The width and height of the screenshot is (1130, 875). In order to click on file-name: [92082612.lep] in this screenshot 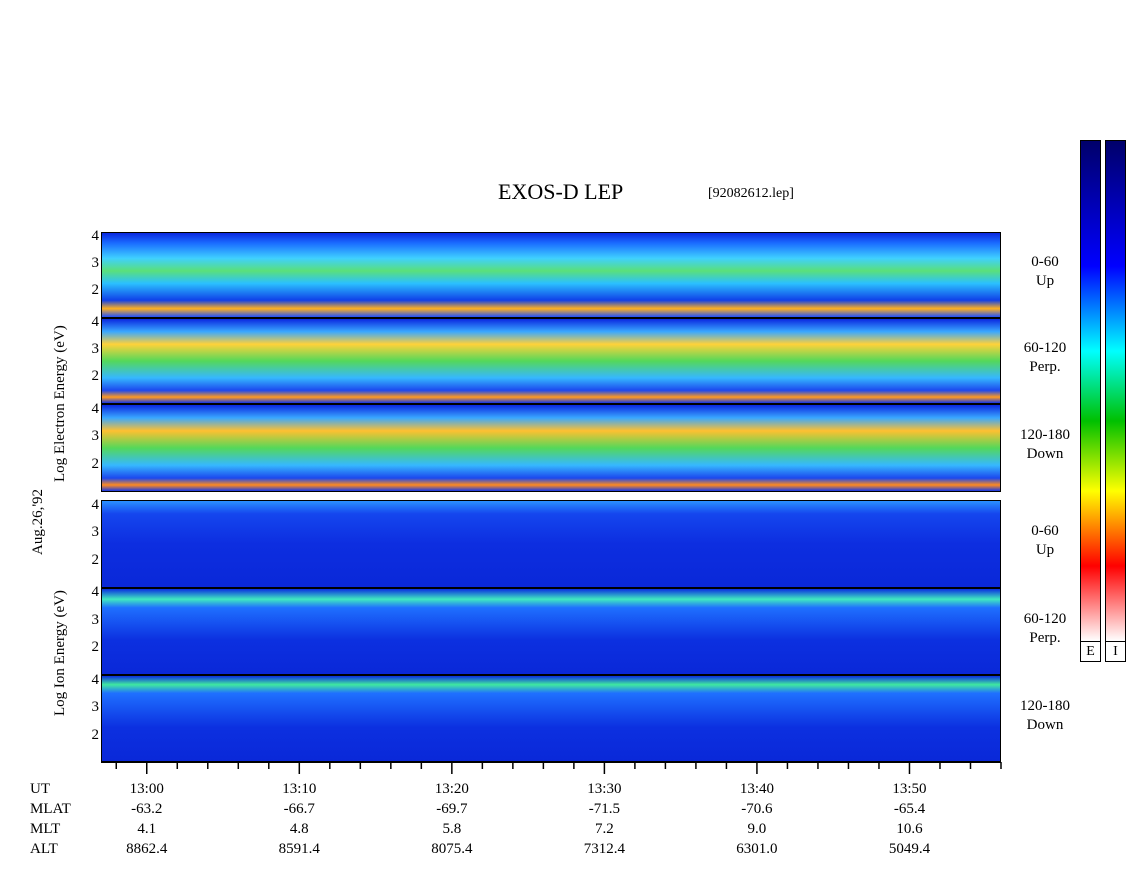, I will do `click(751, 193)`.